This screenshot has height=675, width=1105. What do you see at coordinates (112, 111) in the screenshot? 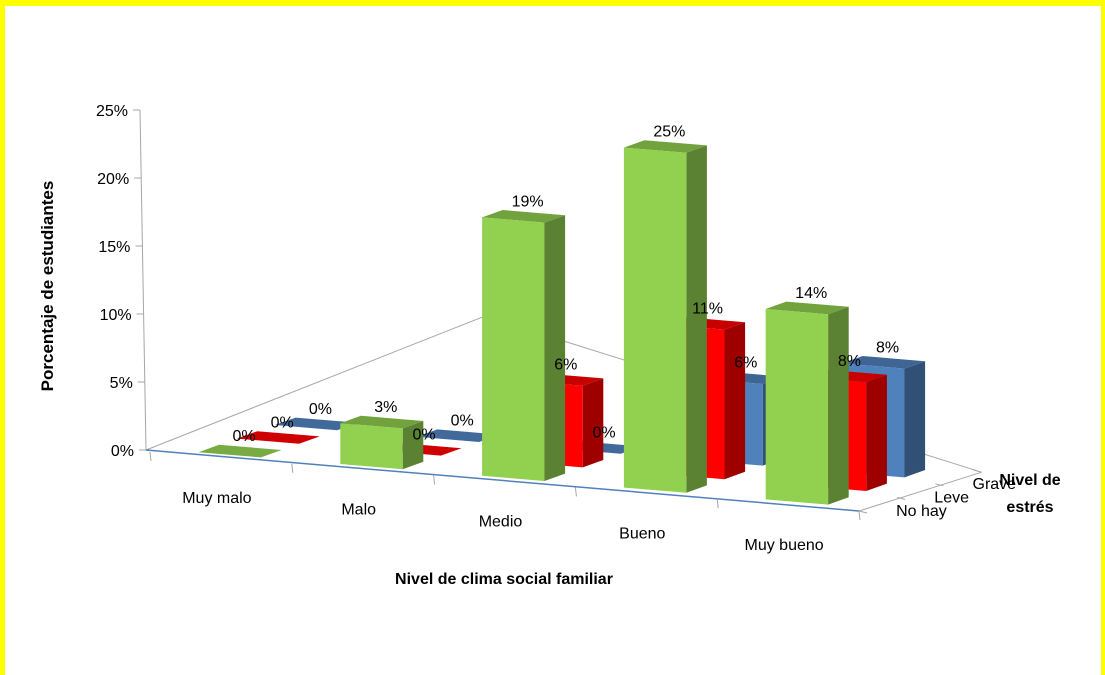
I see `y-tick-label: 25%` at bounding box center [112, 111].